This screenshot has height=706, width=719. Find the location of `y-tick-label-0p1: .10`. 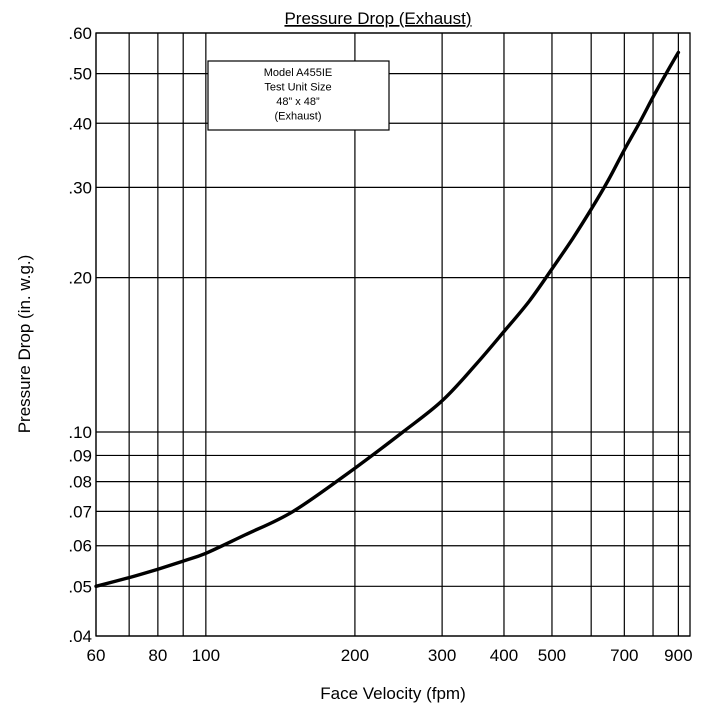

y-tick-label-0p1: .10 is located at coordinates (80, 432).